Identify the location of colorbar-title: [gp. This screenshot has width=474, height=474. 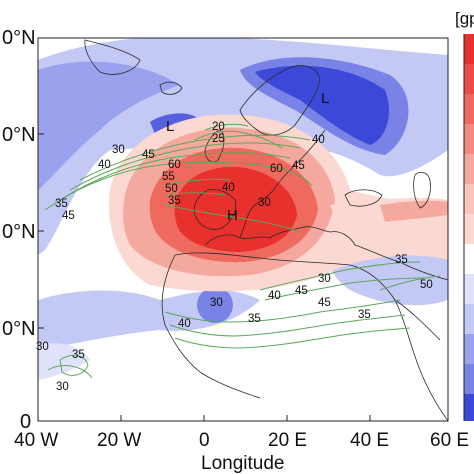
(464, 18).